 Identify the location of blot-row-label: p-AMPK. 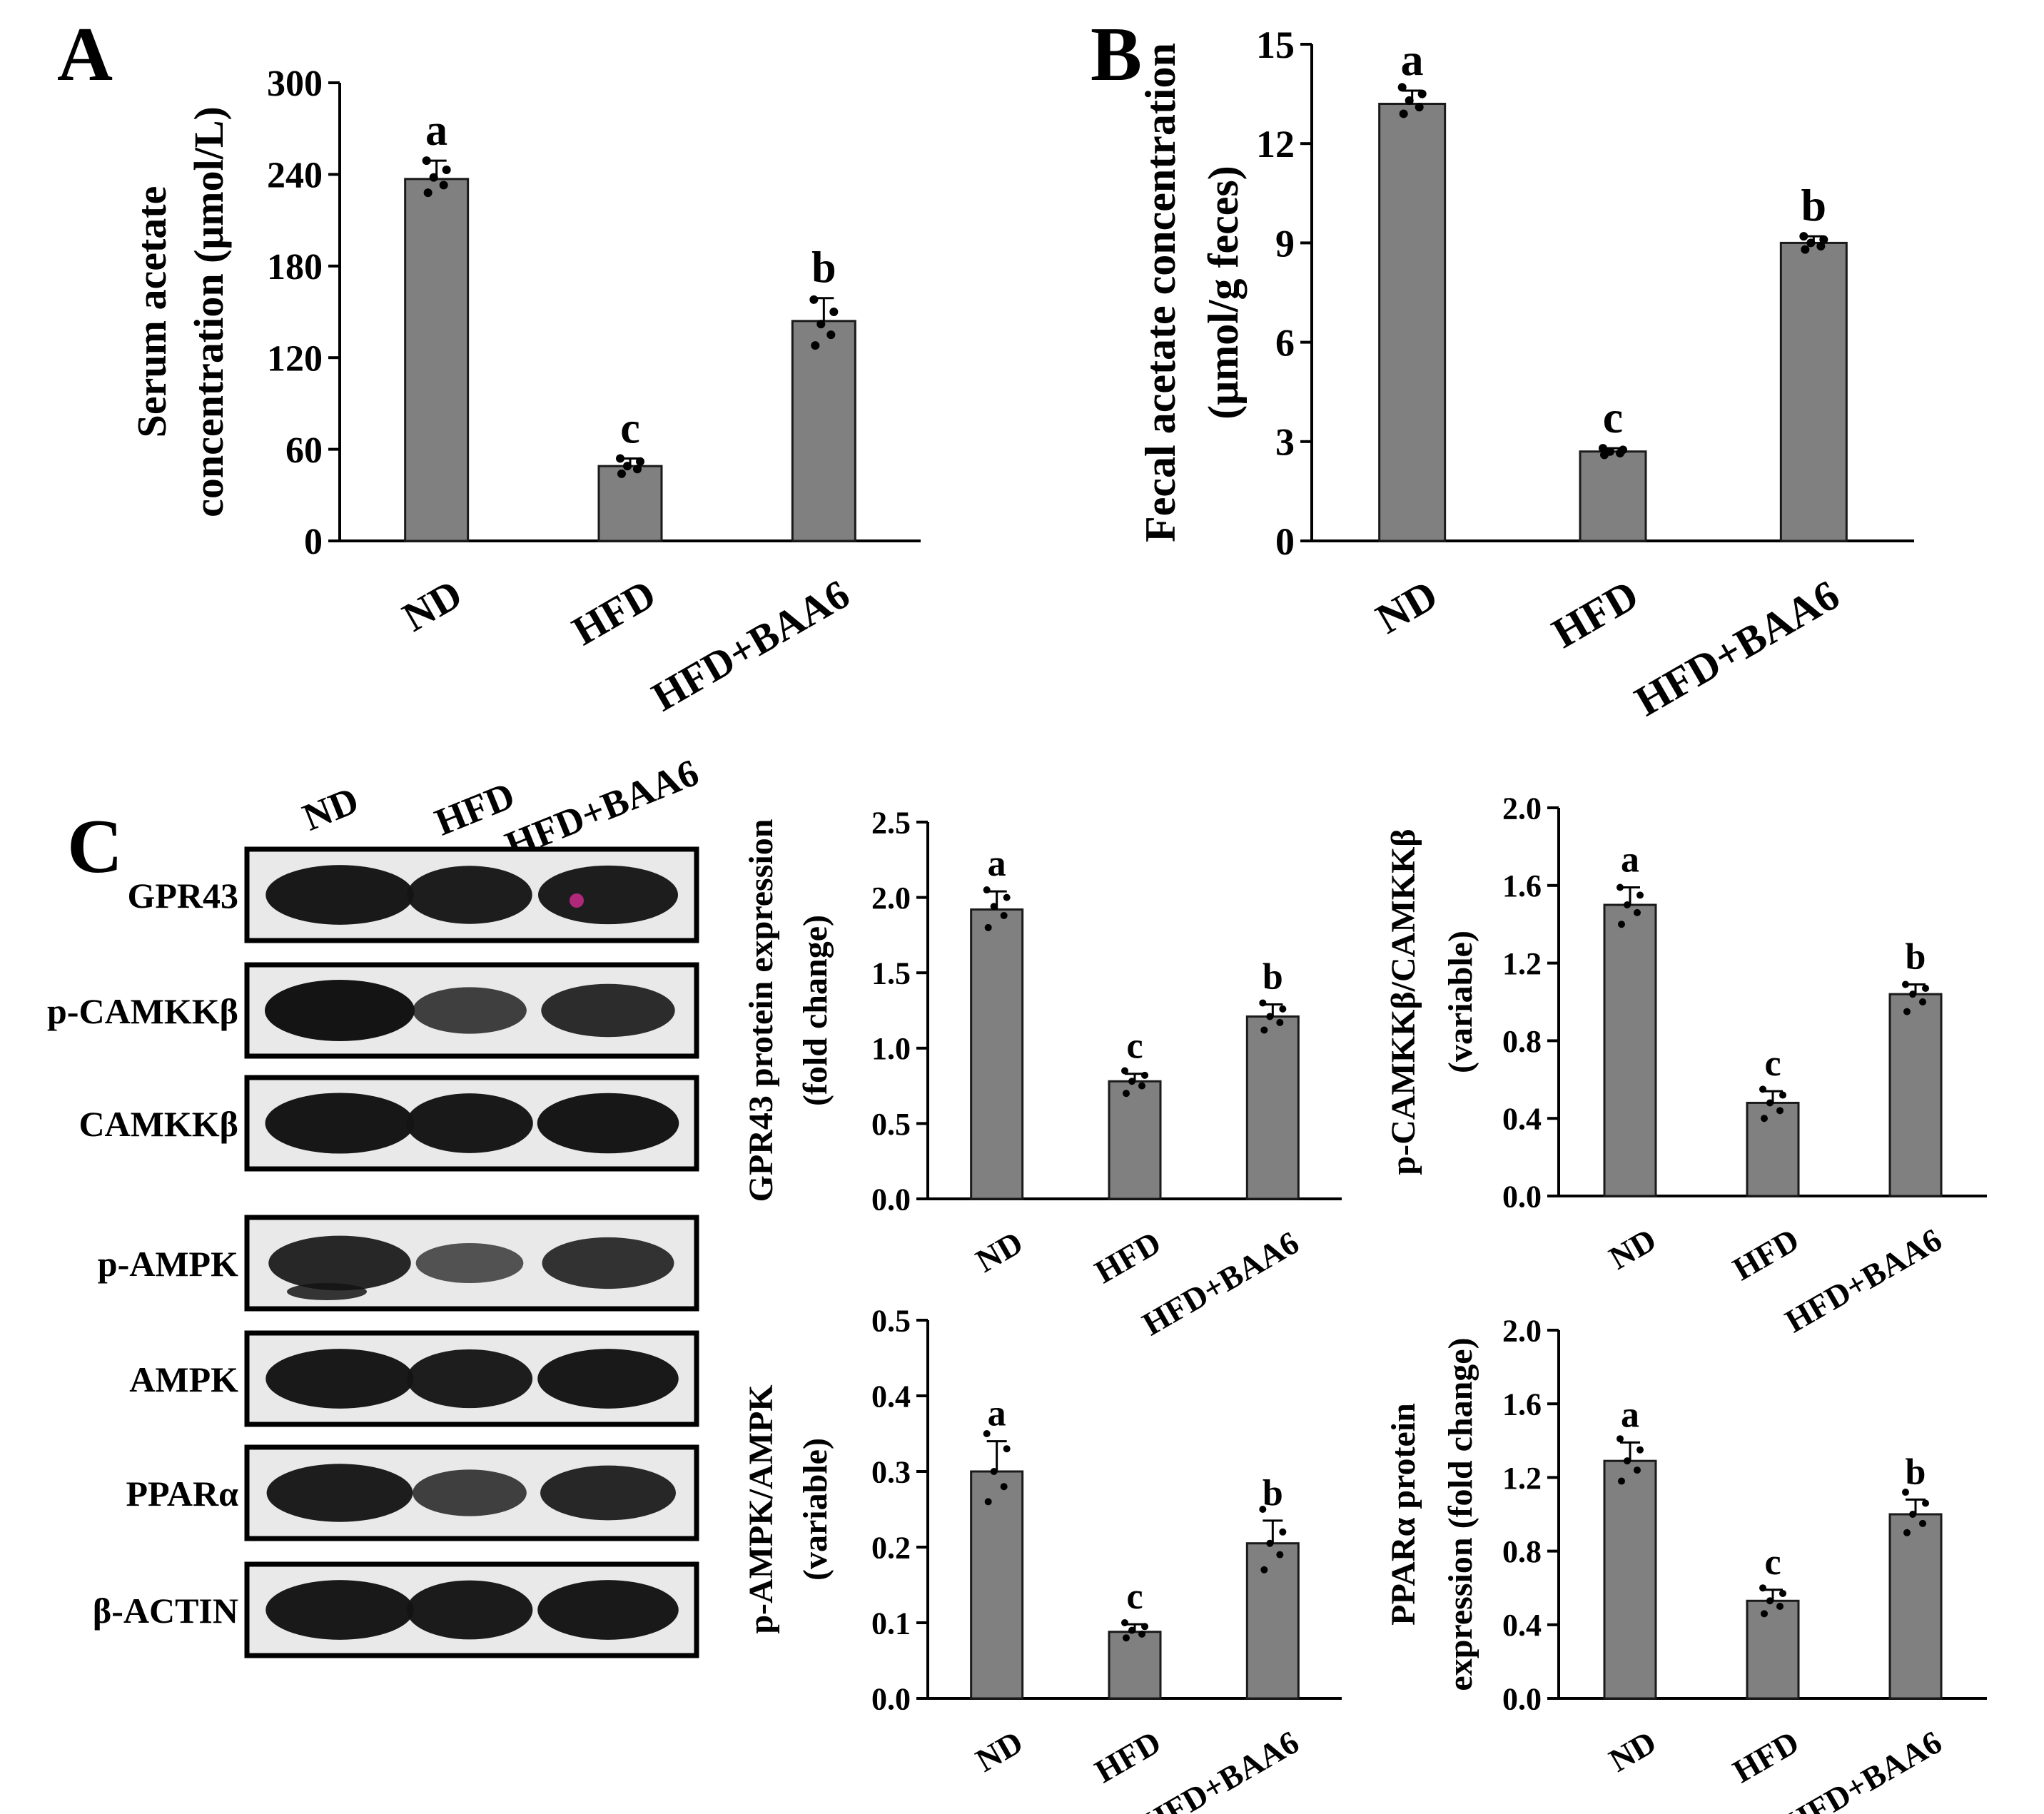
(168, 1264).